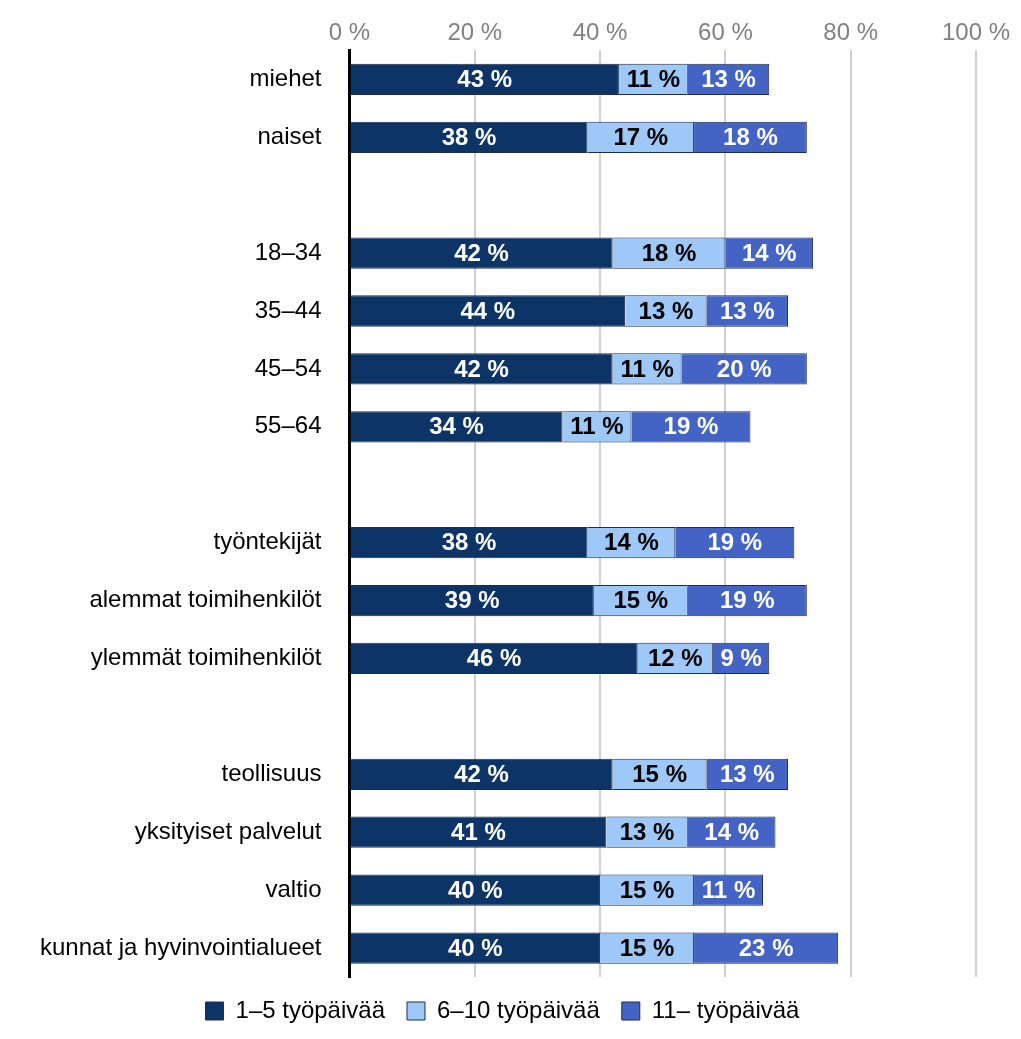 The height and width of the screenshot is (1039, 1021). What do you see at coordinates (725, 31) in the screenshot?
I see `x-tick-label: 60 %` at bounding box center [725, 31].